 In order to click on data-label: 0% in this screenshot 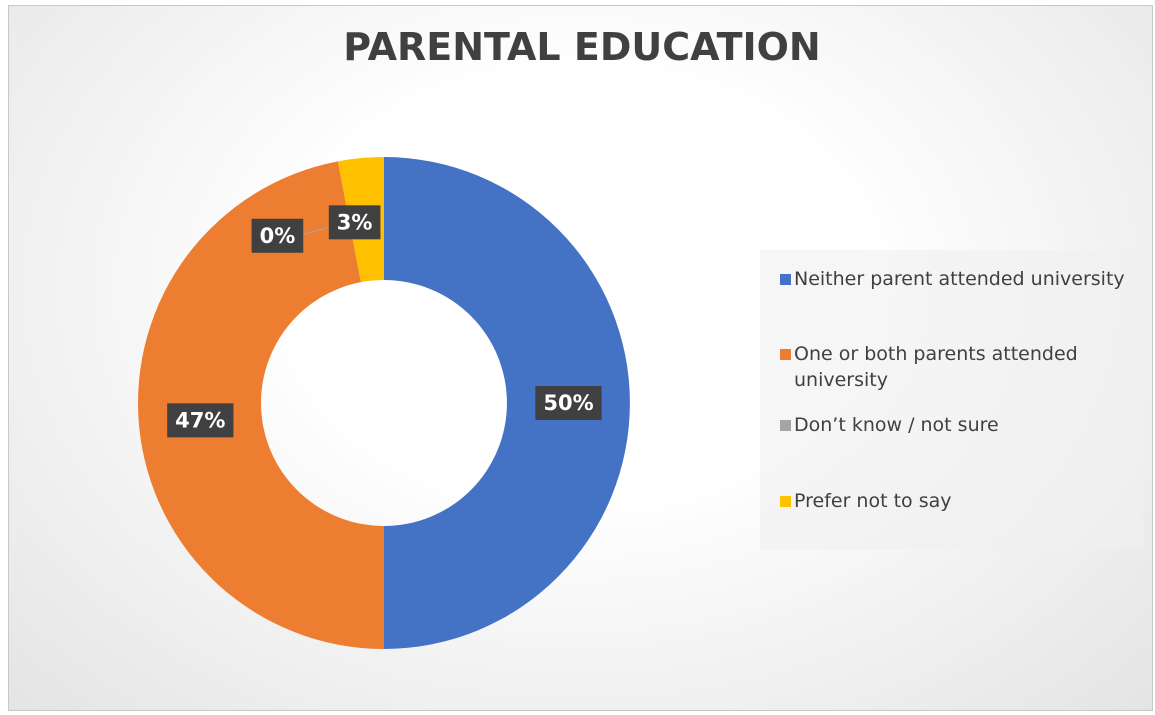, I will do `click(278, 236)`.